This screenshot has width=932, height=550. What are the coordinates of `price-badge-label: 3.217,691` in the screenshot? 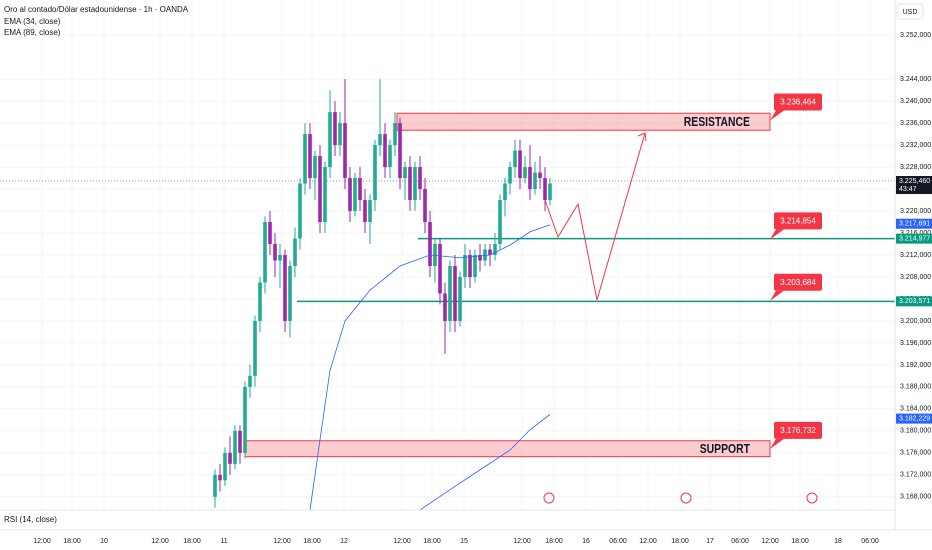 It's located at (914, 224).